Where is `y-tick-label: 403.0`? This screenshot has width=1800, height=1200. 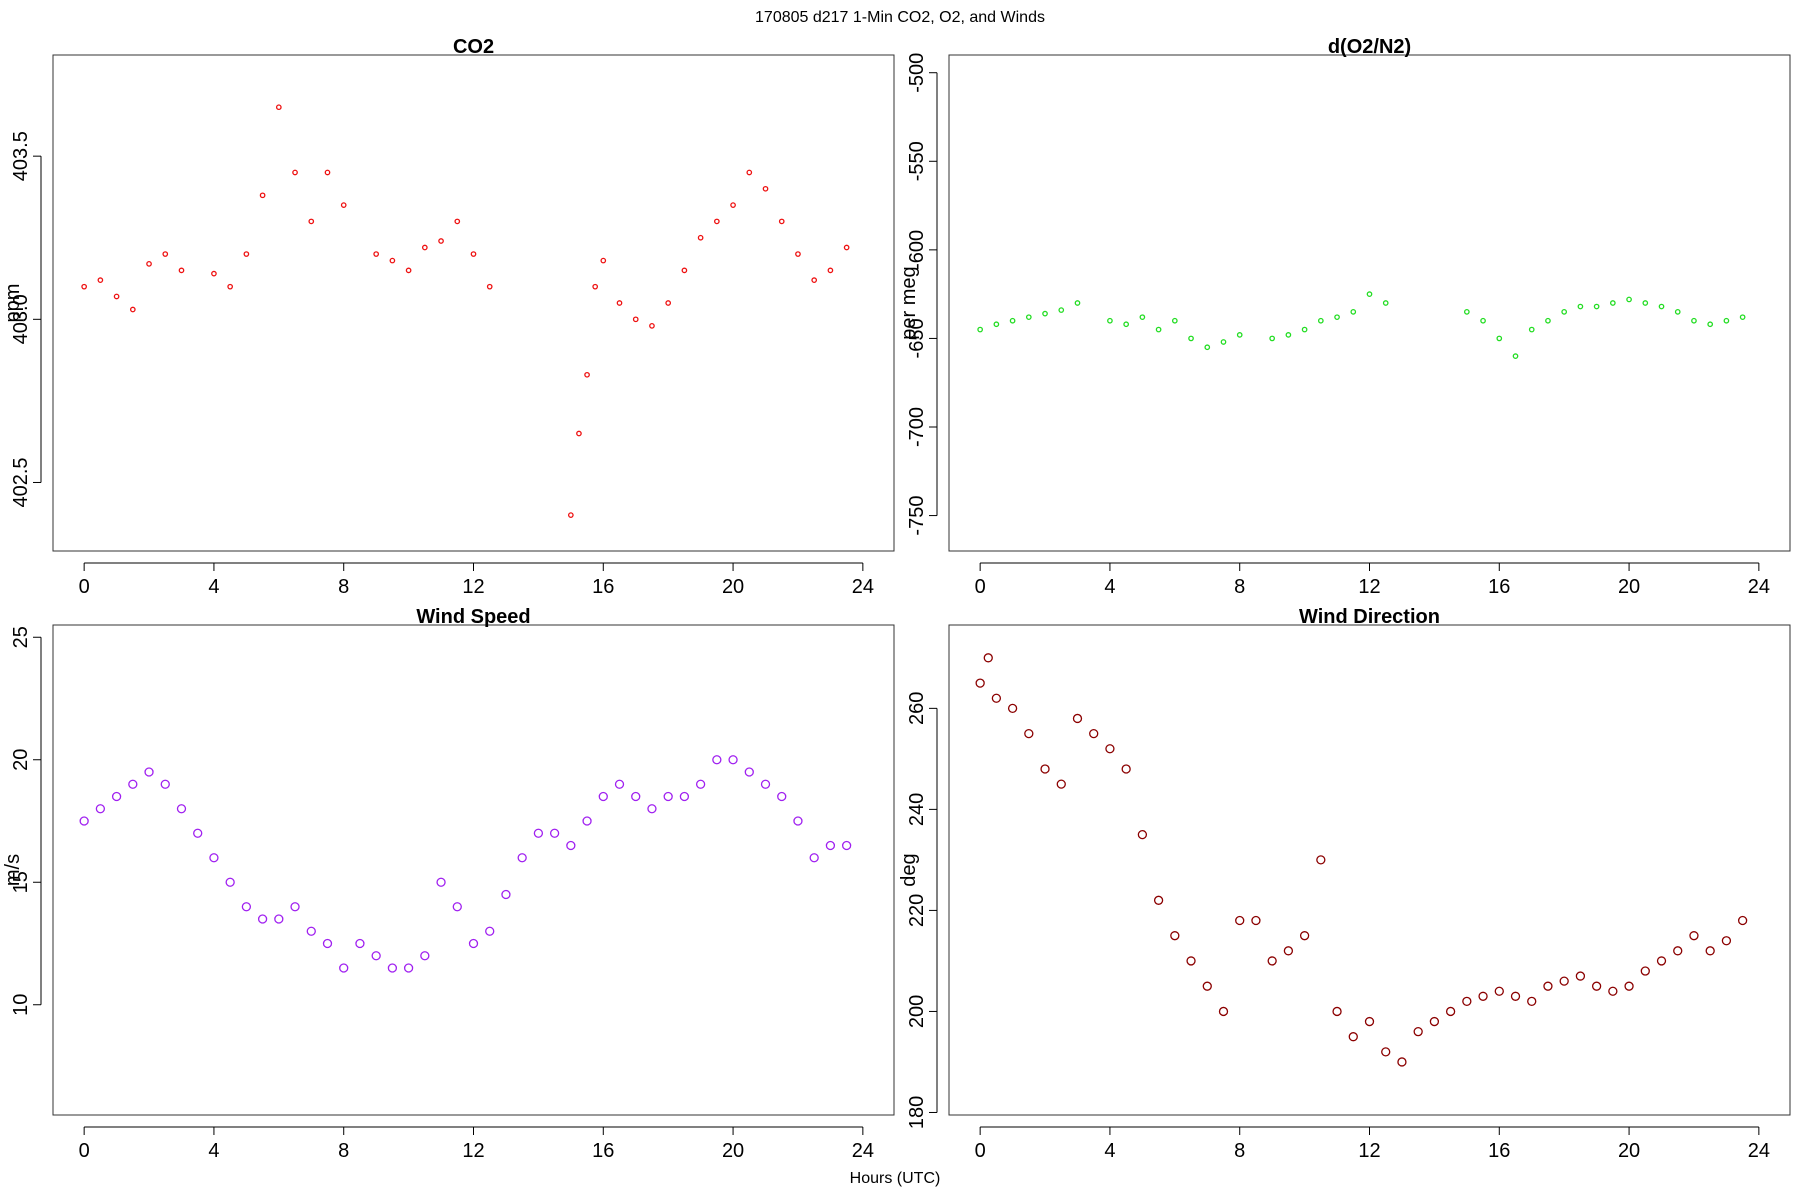 y-tick-label: 403.0 is located at coordinates (21, 319).